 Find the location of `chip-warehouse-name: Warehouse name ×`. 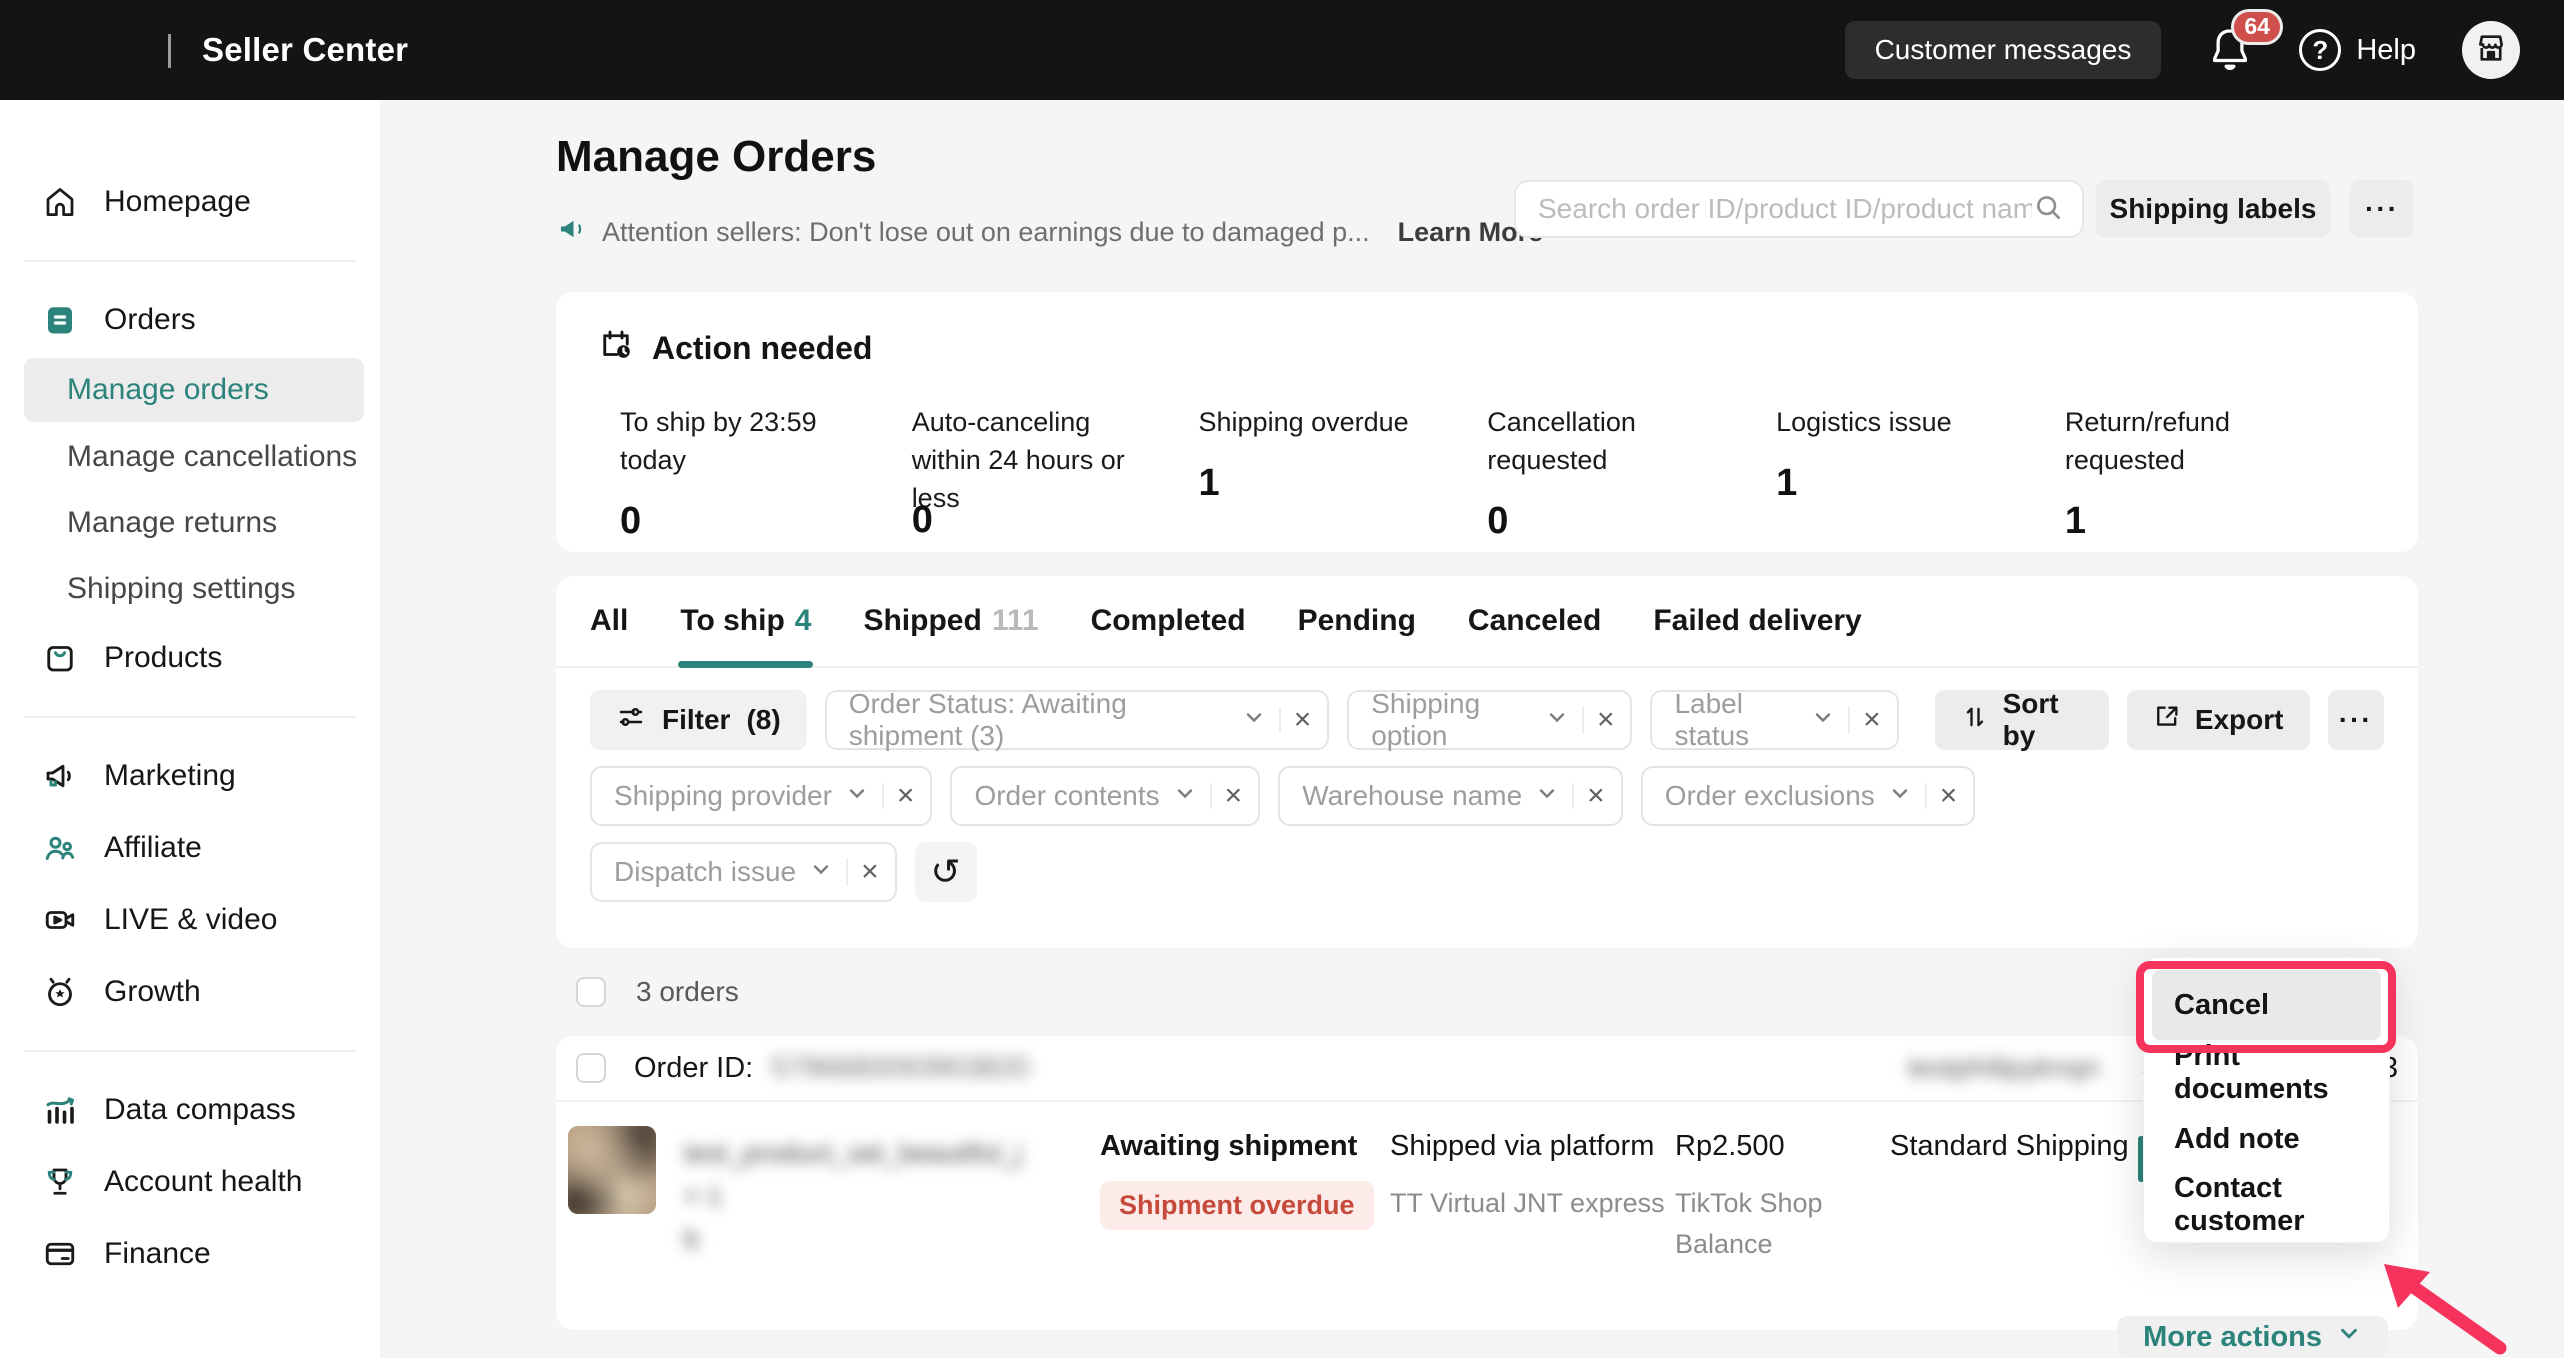

chip-warehouse-name: Warehouse name × is located at coordinates (1450, 796).